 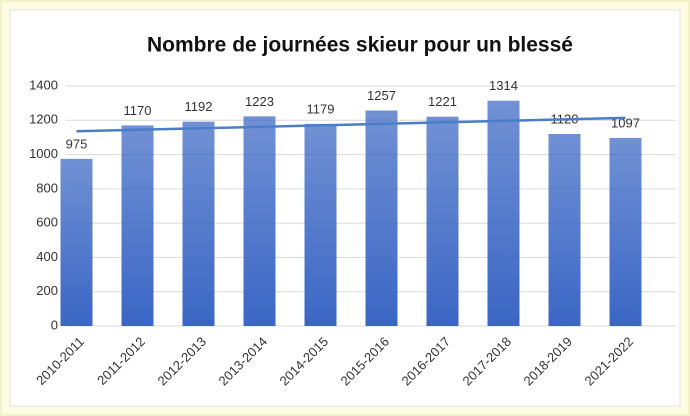 What do you see at coordinates (381, 95) in the screenshot?
I see `data-label: 1257` at bounding box center [381, 95].